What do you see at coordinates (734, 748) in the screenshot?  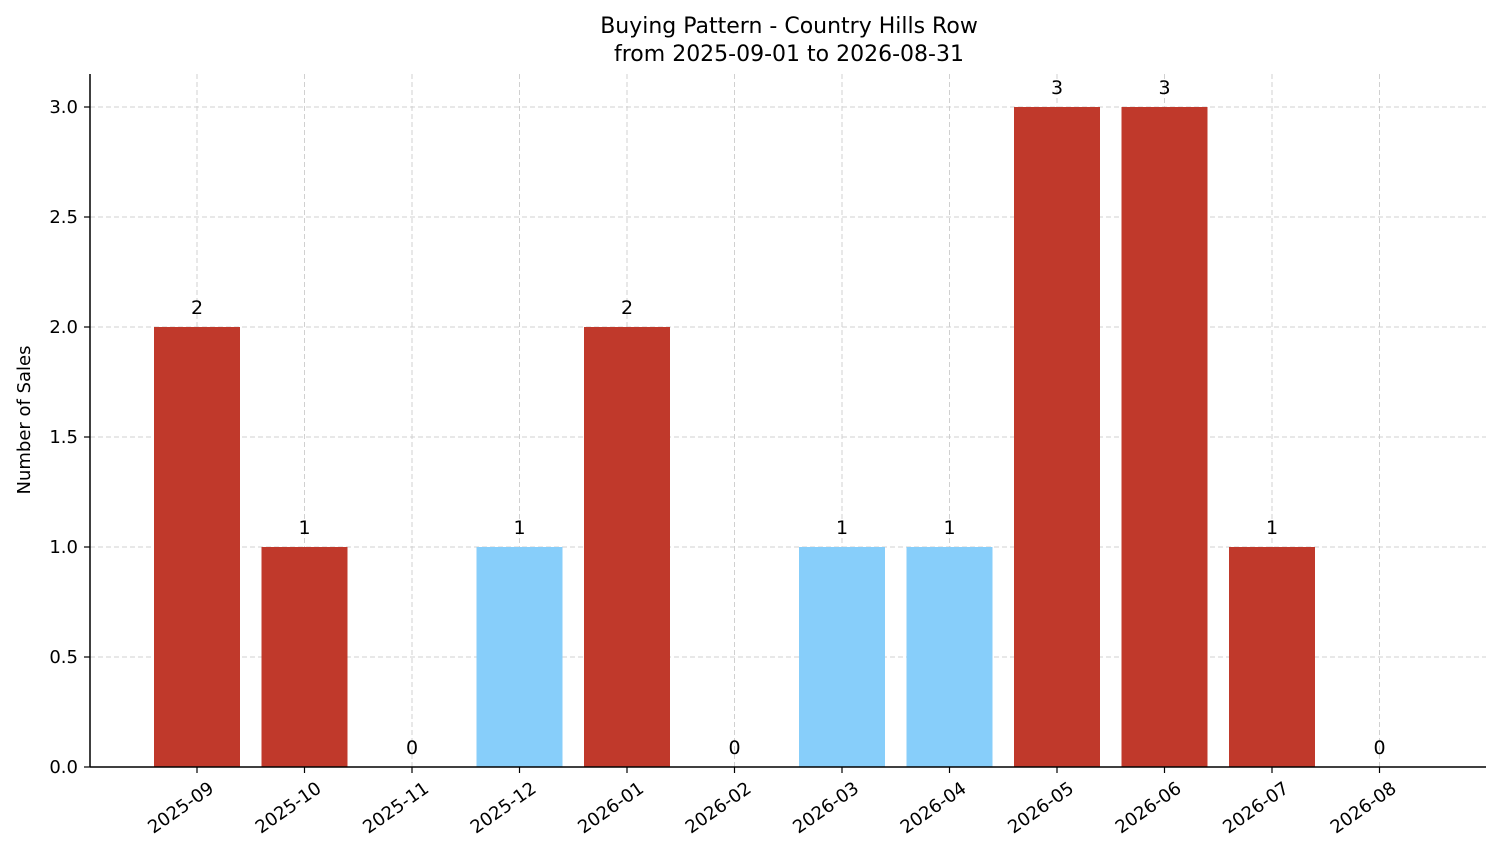 I see `data-label-2026-02: 0` at bounding box center [734, 748].